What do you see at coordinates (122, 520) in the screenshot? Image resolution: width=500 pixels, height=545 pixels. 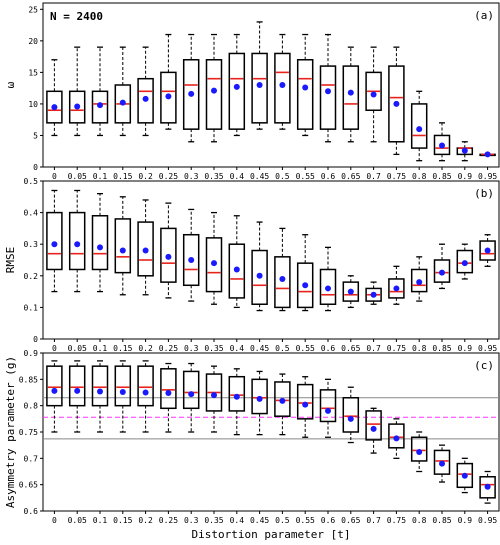 I see `x-tick-label: 0.15` at bounding box center [122, 520].